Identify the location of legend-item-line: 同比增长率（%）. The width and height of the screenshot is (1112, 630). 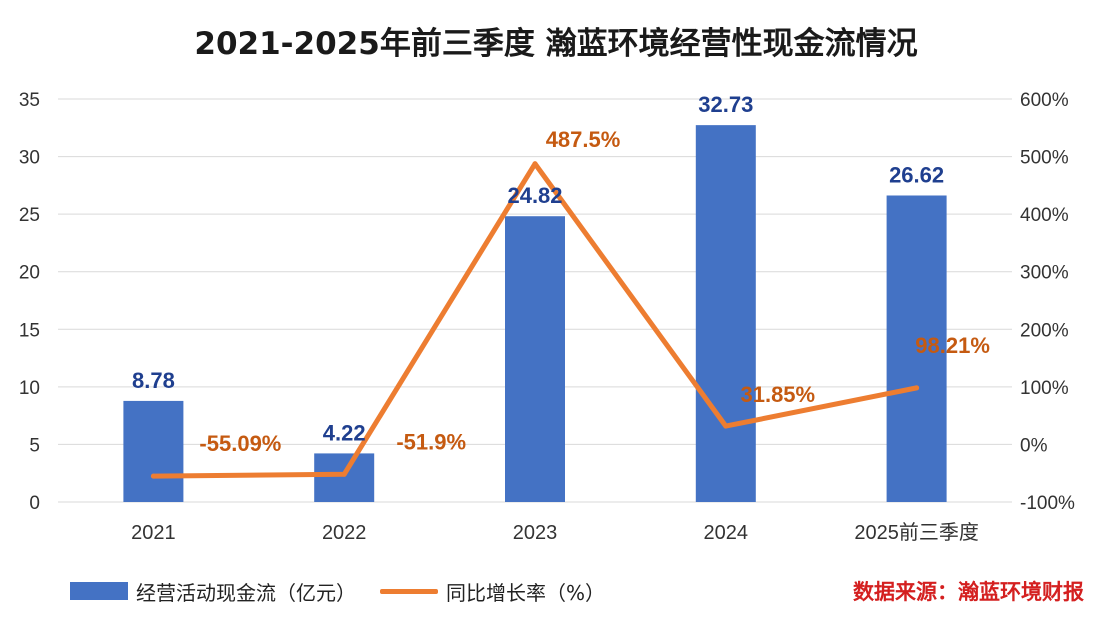
(492, 591).